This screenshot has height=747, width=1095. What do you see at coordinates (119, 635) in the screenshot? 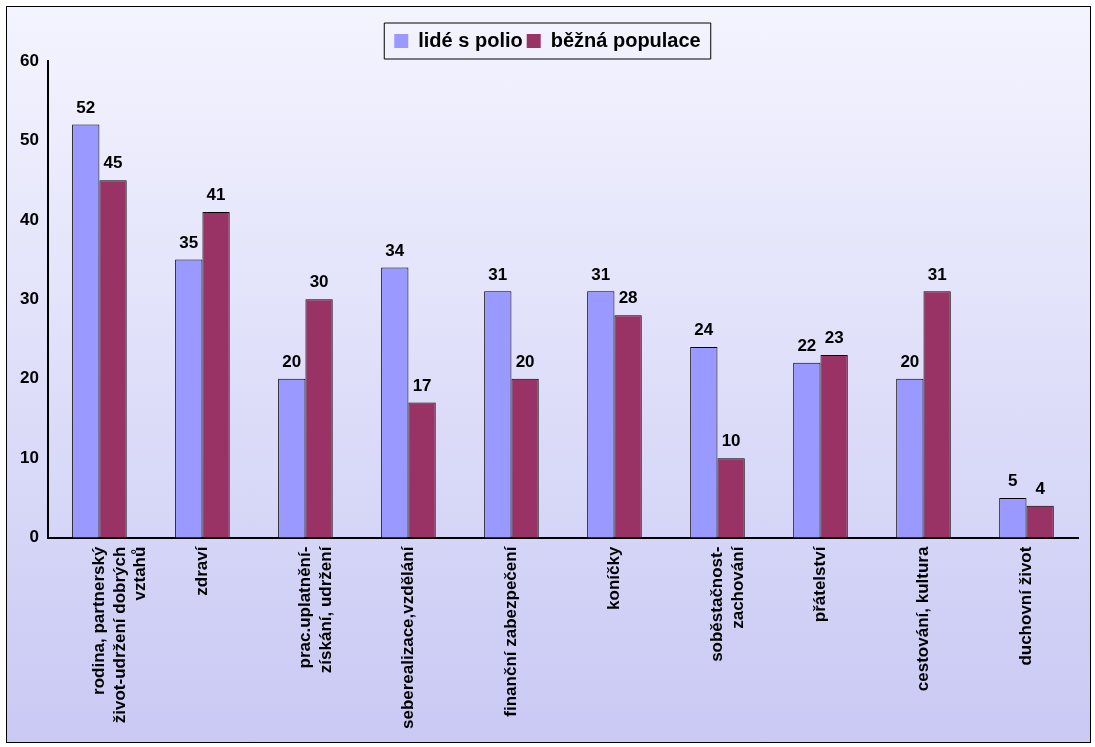
I see `x-tick-label: rodina, partnerský život-udržení dobrých vztahů` at bounding box center [119, 635].